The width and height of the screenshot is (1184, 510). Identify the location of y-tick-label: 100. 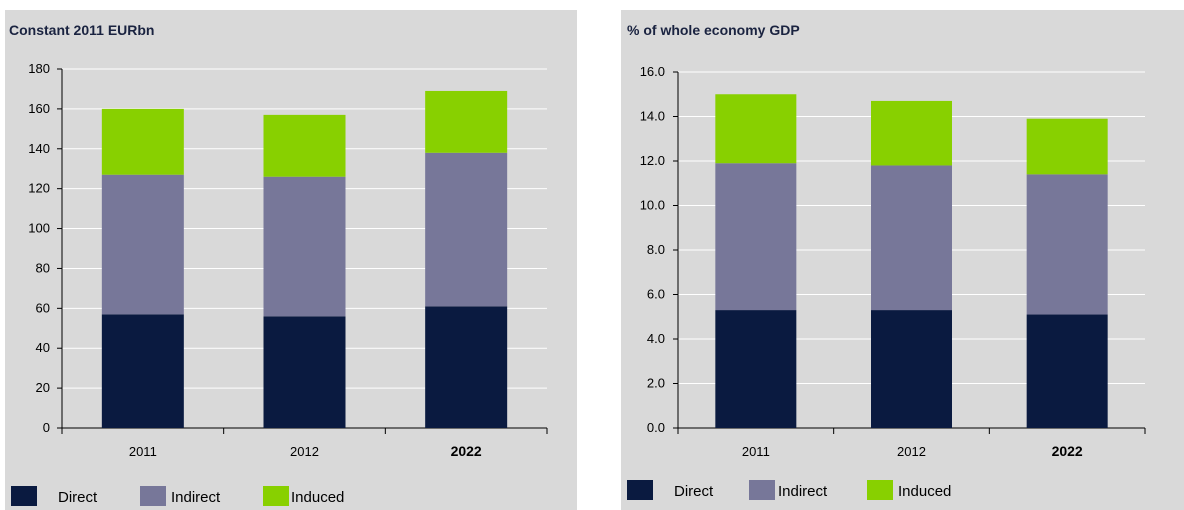
(39, 228).